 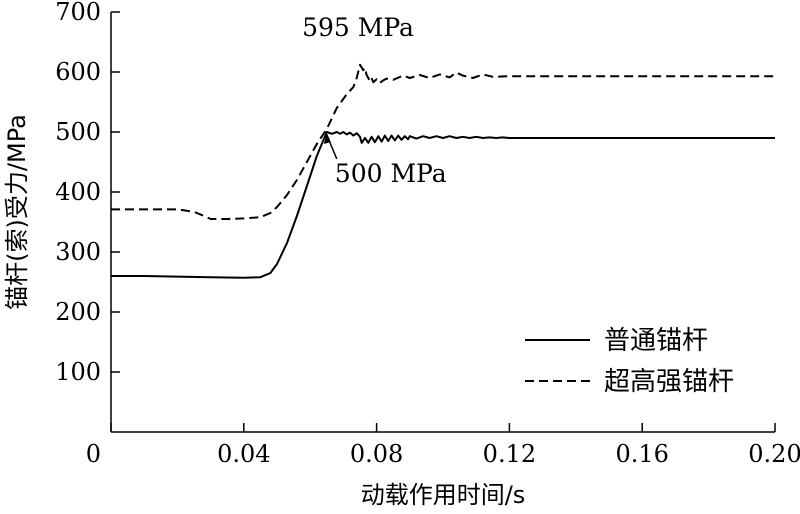 What do you see at coordinates (78, 72) in the screenshot?
I see `y-tick-label: 600` at bounding box center [78, 72].